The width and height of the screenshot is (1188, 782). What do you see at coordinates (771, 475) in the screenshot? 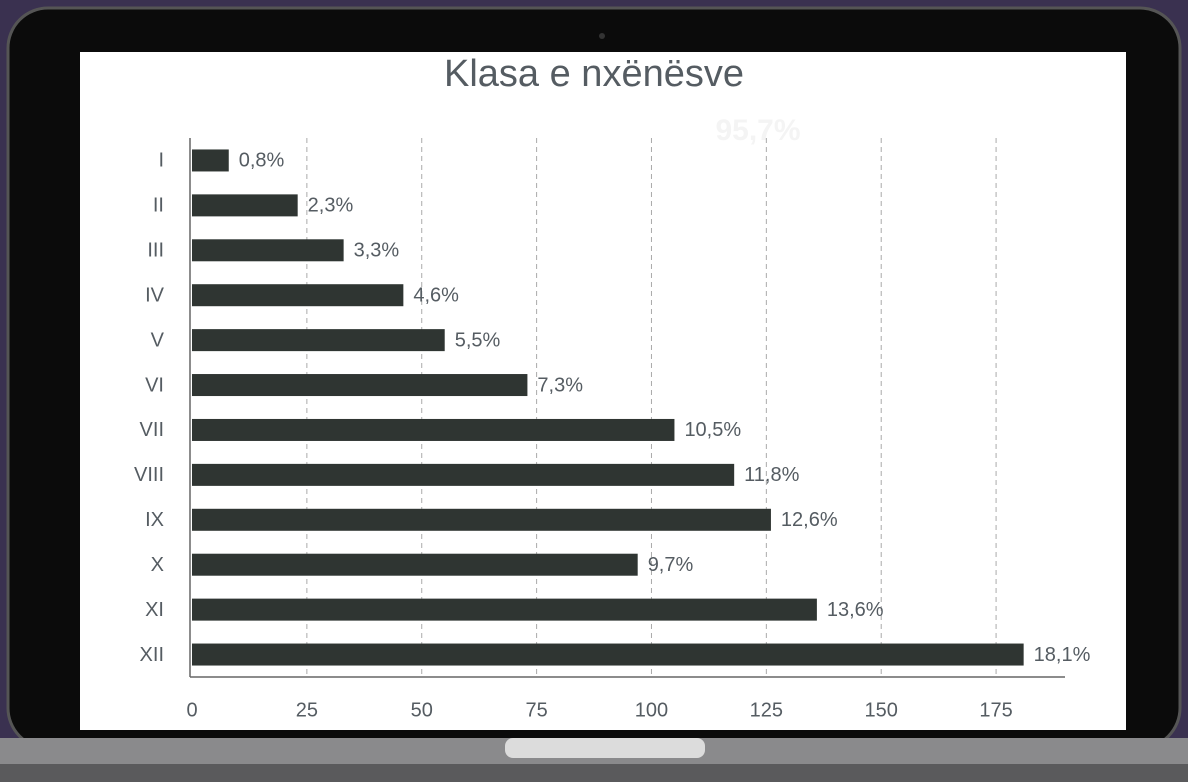
I see `value-label: 11,8%` at bounding box center [771, 475].